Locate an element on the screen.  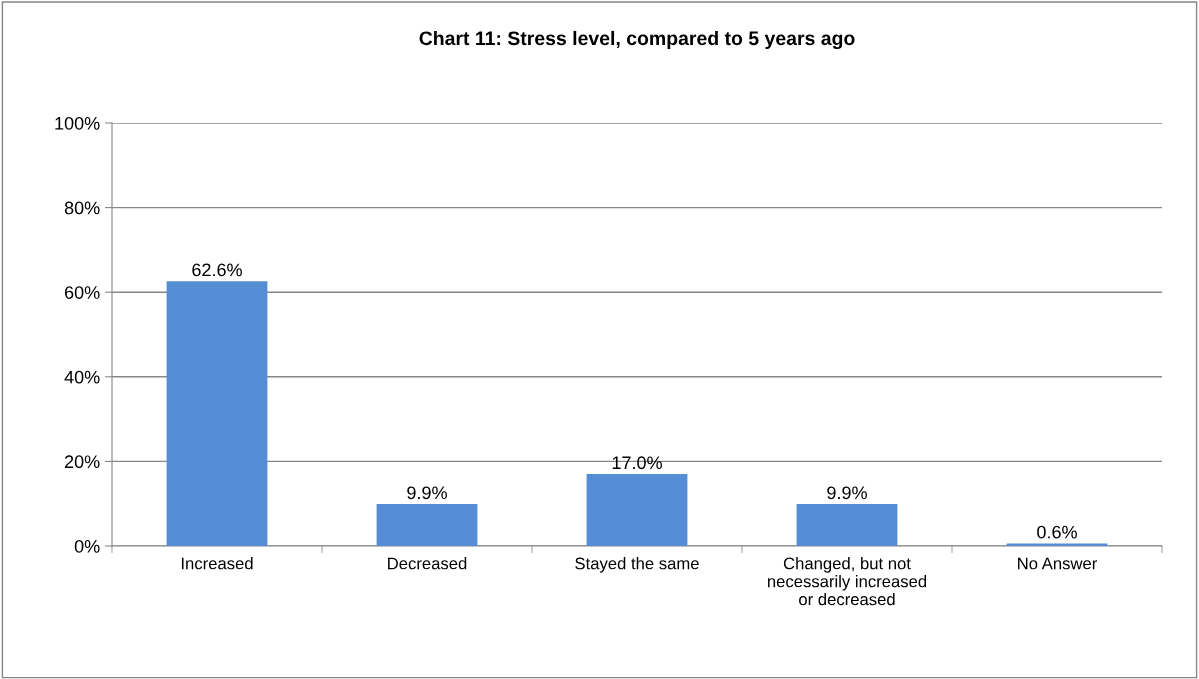
chart-title: Chart 11: Stress level, compared to 5 years ago is located at coordinates (637, 40).